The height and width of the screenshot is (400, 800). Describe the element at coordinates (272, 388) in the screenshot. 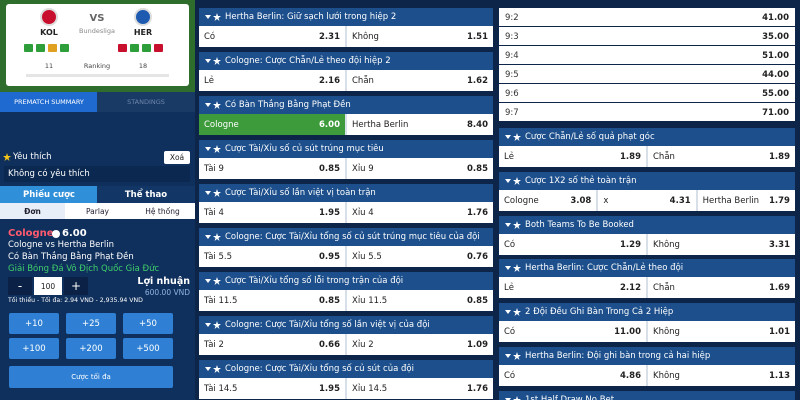

I see `bet-option: Tài 14.5 1.95` at that location.